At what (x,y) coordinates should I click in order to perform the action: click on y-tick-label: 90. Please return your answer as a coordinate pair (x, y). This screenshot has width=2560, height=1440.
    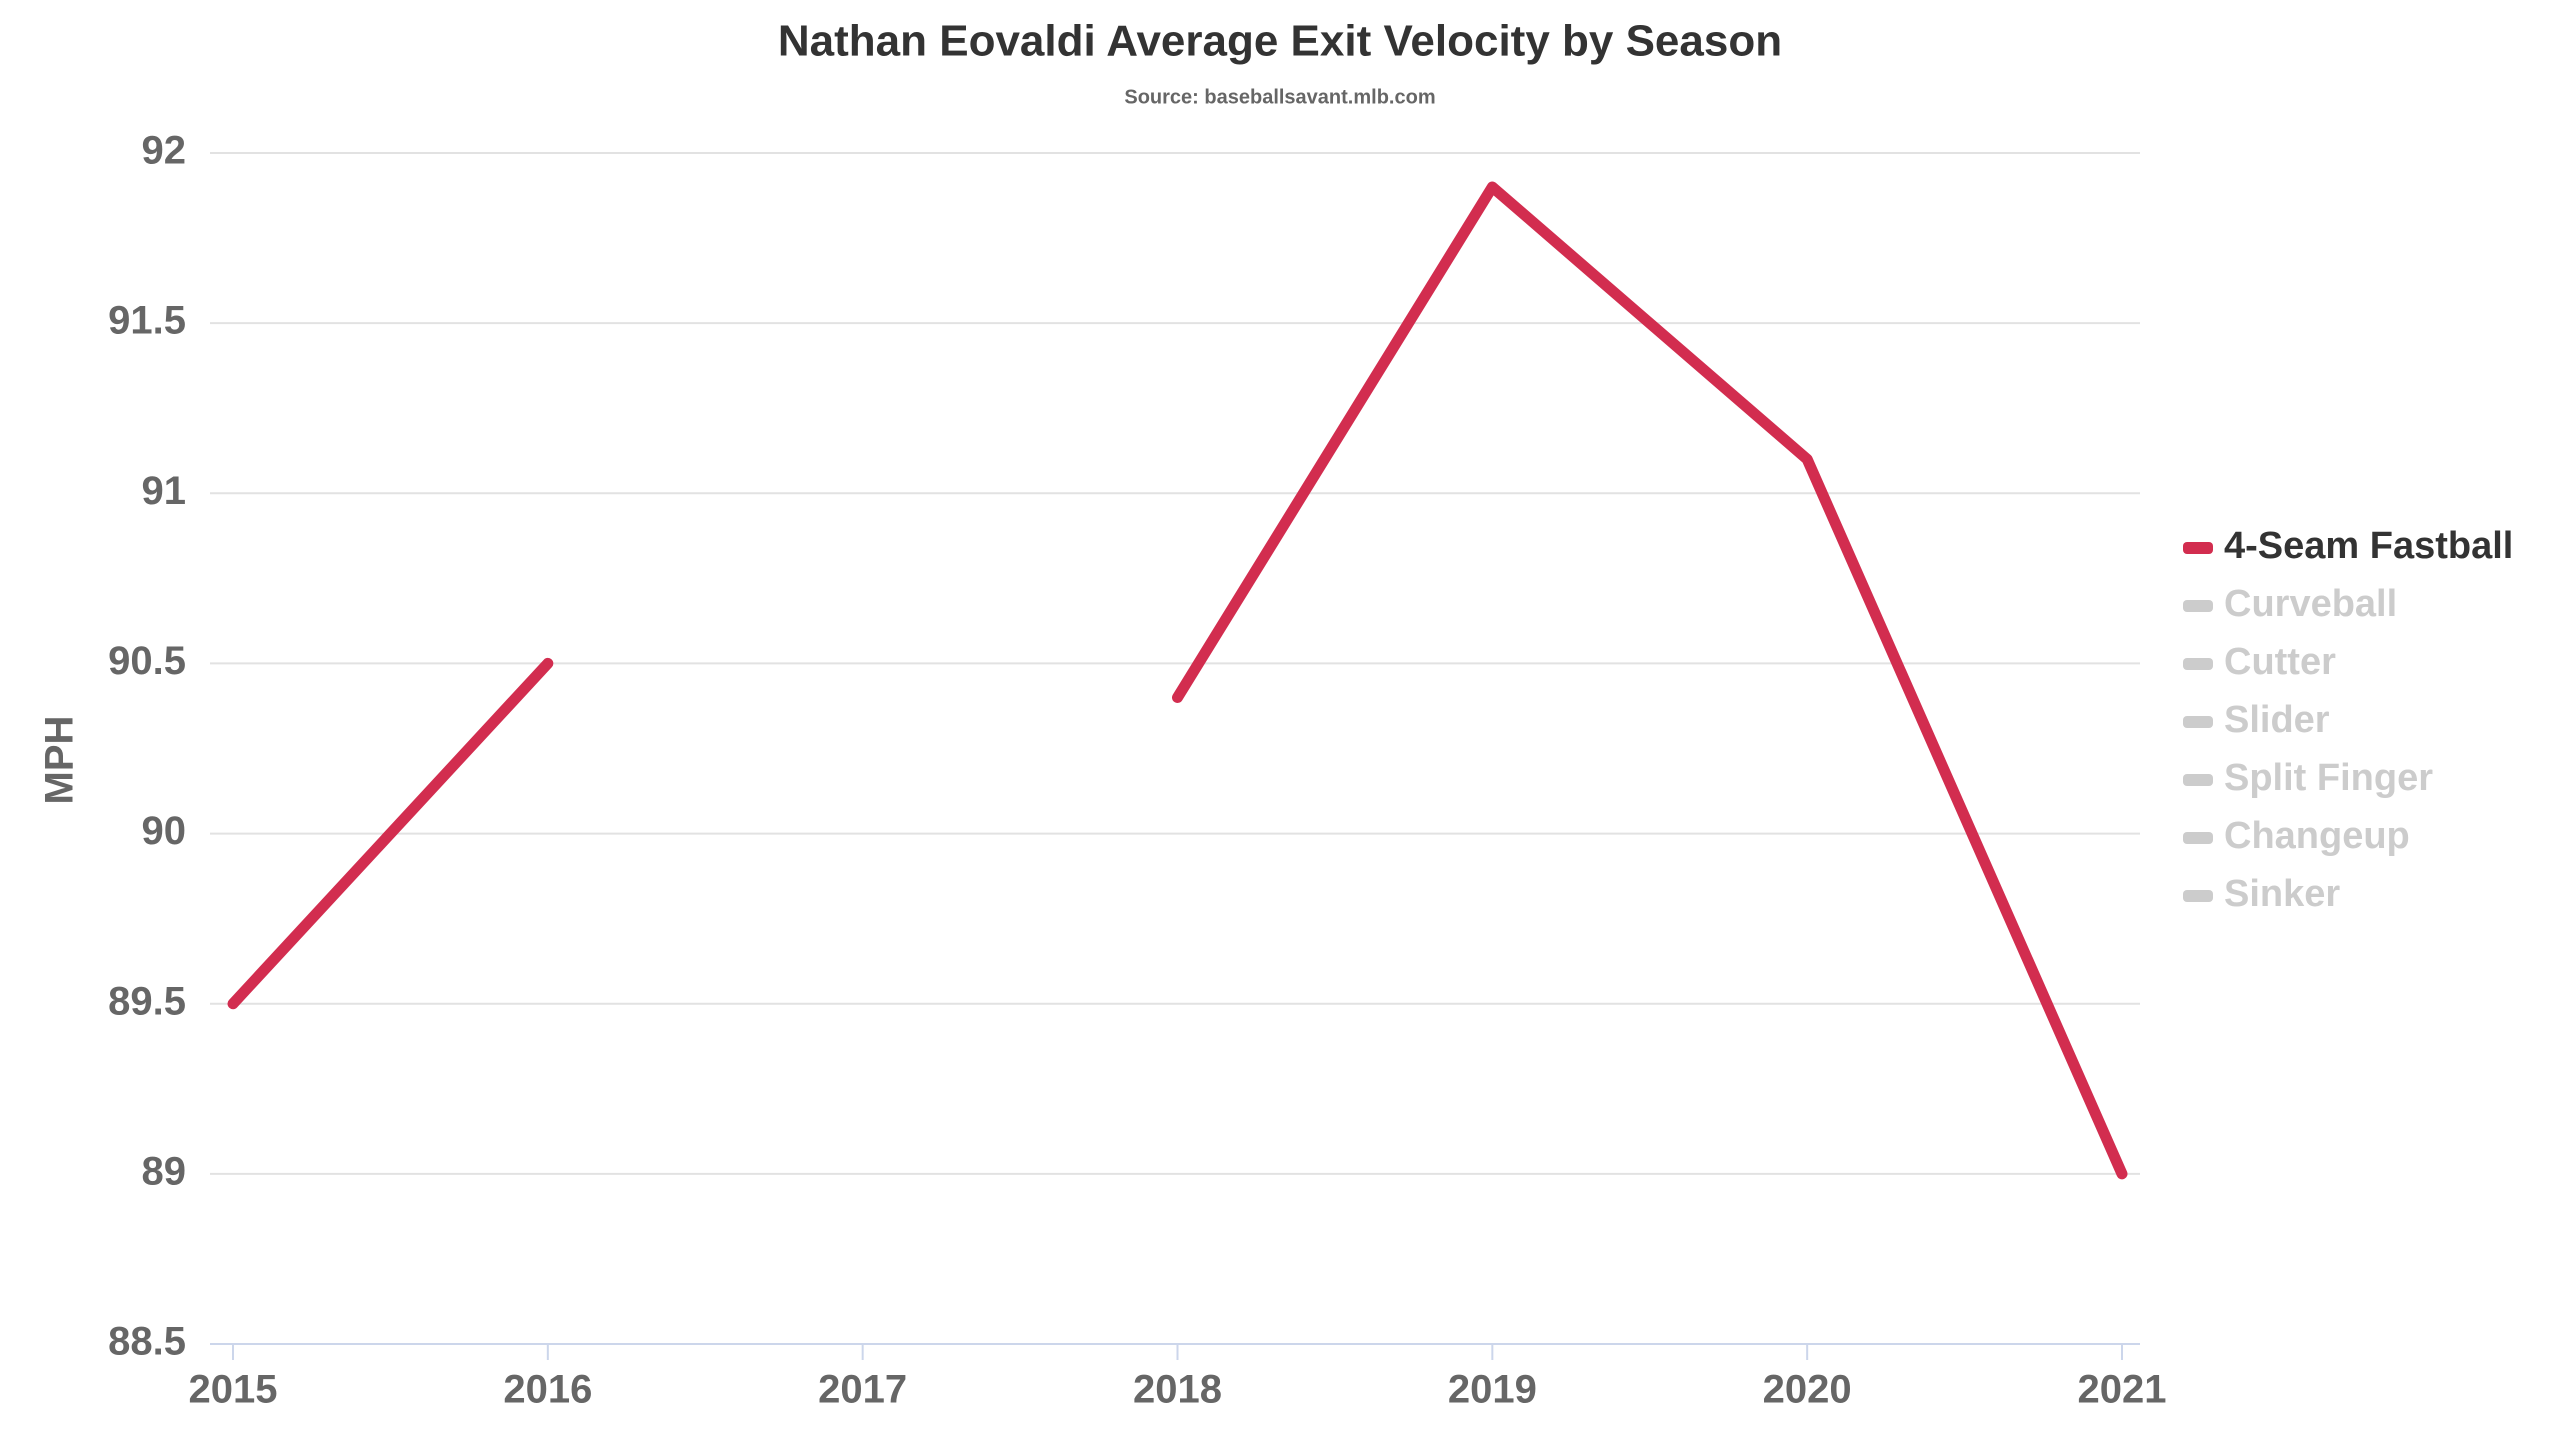
    Looking at the image, I should click on (164, 831).